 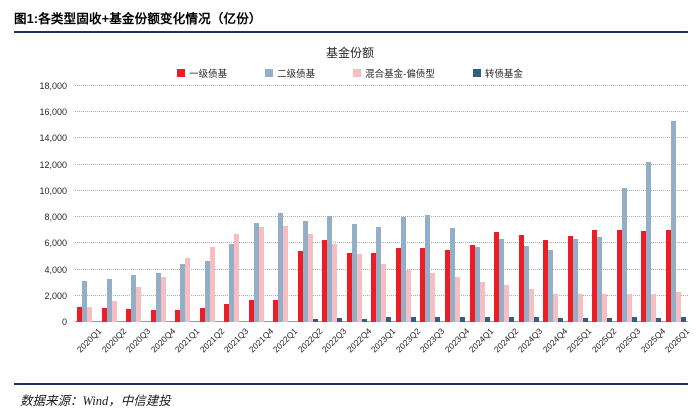 I want to click on legend-label: 一级债基, so click(x=208, y=74).